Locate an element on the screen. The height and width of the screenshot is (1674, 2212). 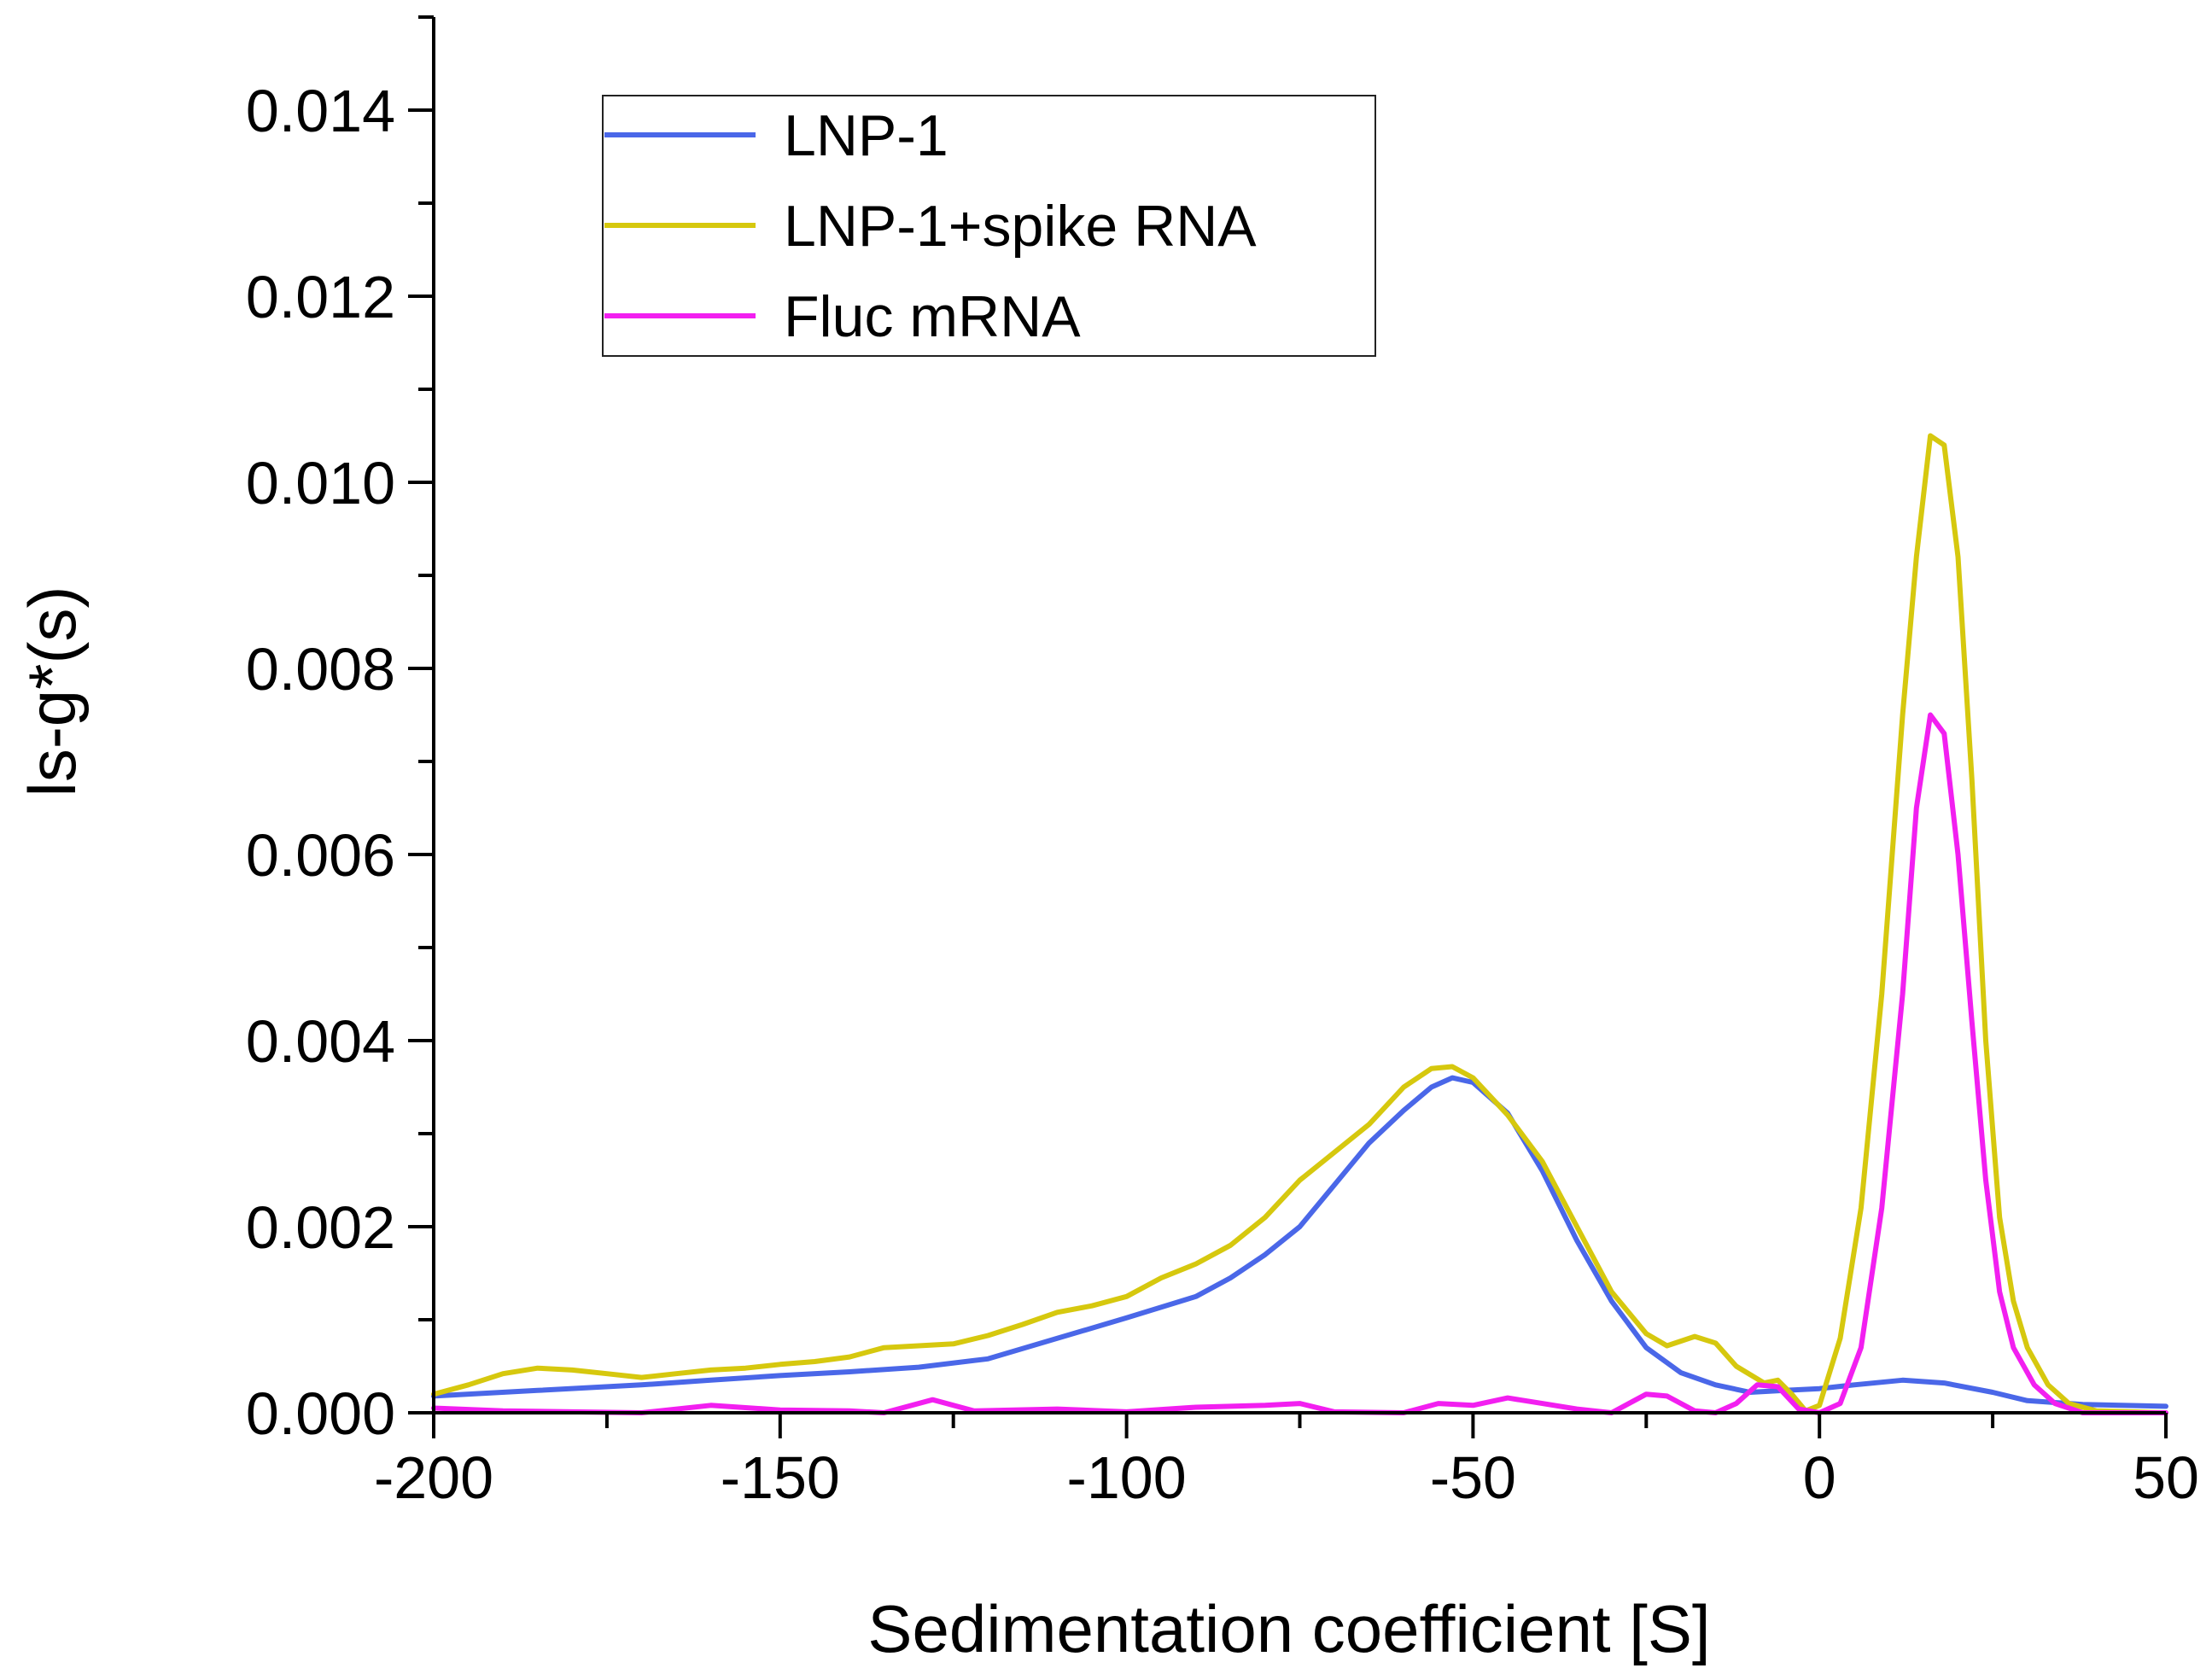
y-tick-label: 0.012 is located at coordinates (321, 297).